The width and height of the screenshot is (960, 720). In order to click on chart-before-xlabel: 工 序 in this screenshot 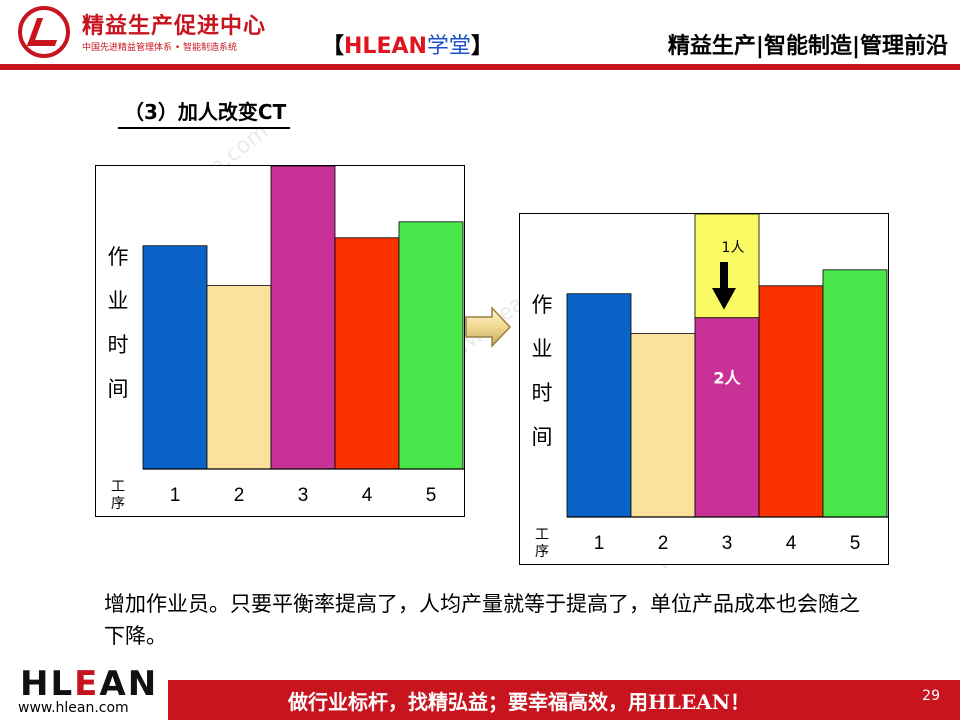, I will do `click(118, 496)`.